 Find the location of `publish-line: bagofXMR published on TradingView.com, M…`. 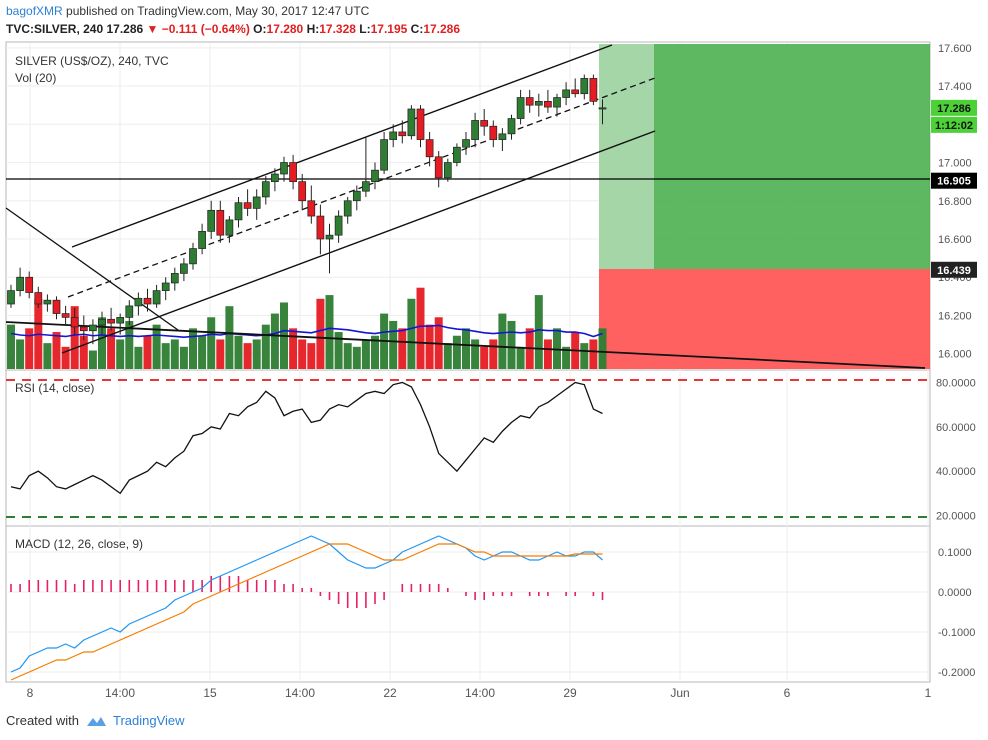

publish-line: bagofXMR published on TradingView.com, M… is located at coordinates (187, 11).